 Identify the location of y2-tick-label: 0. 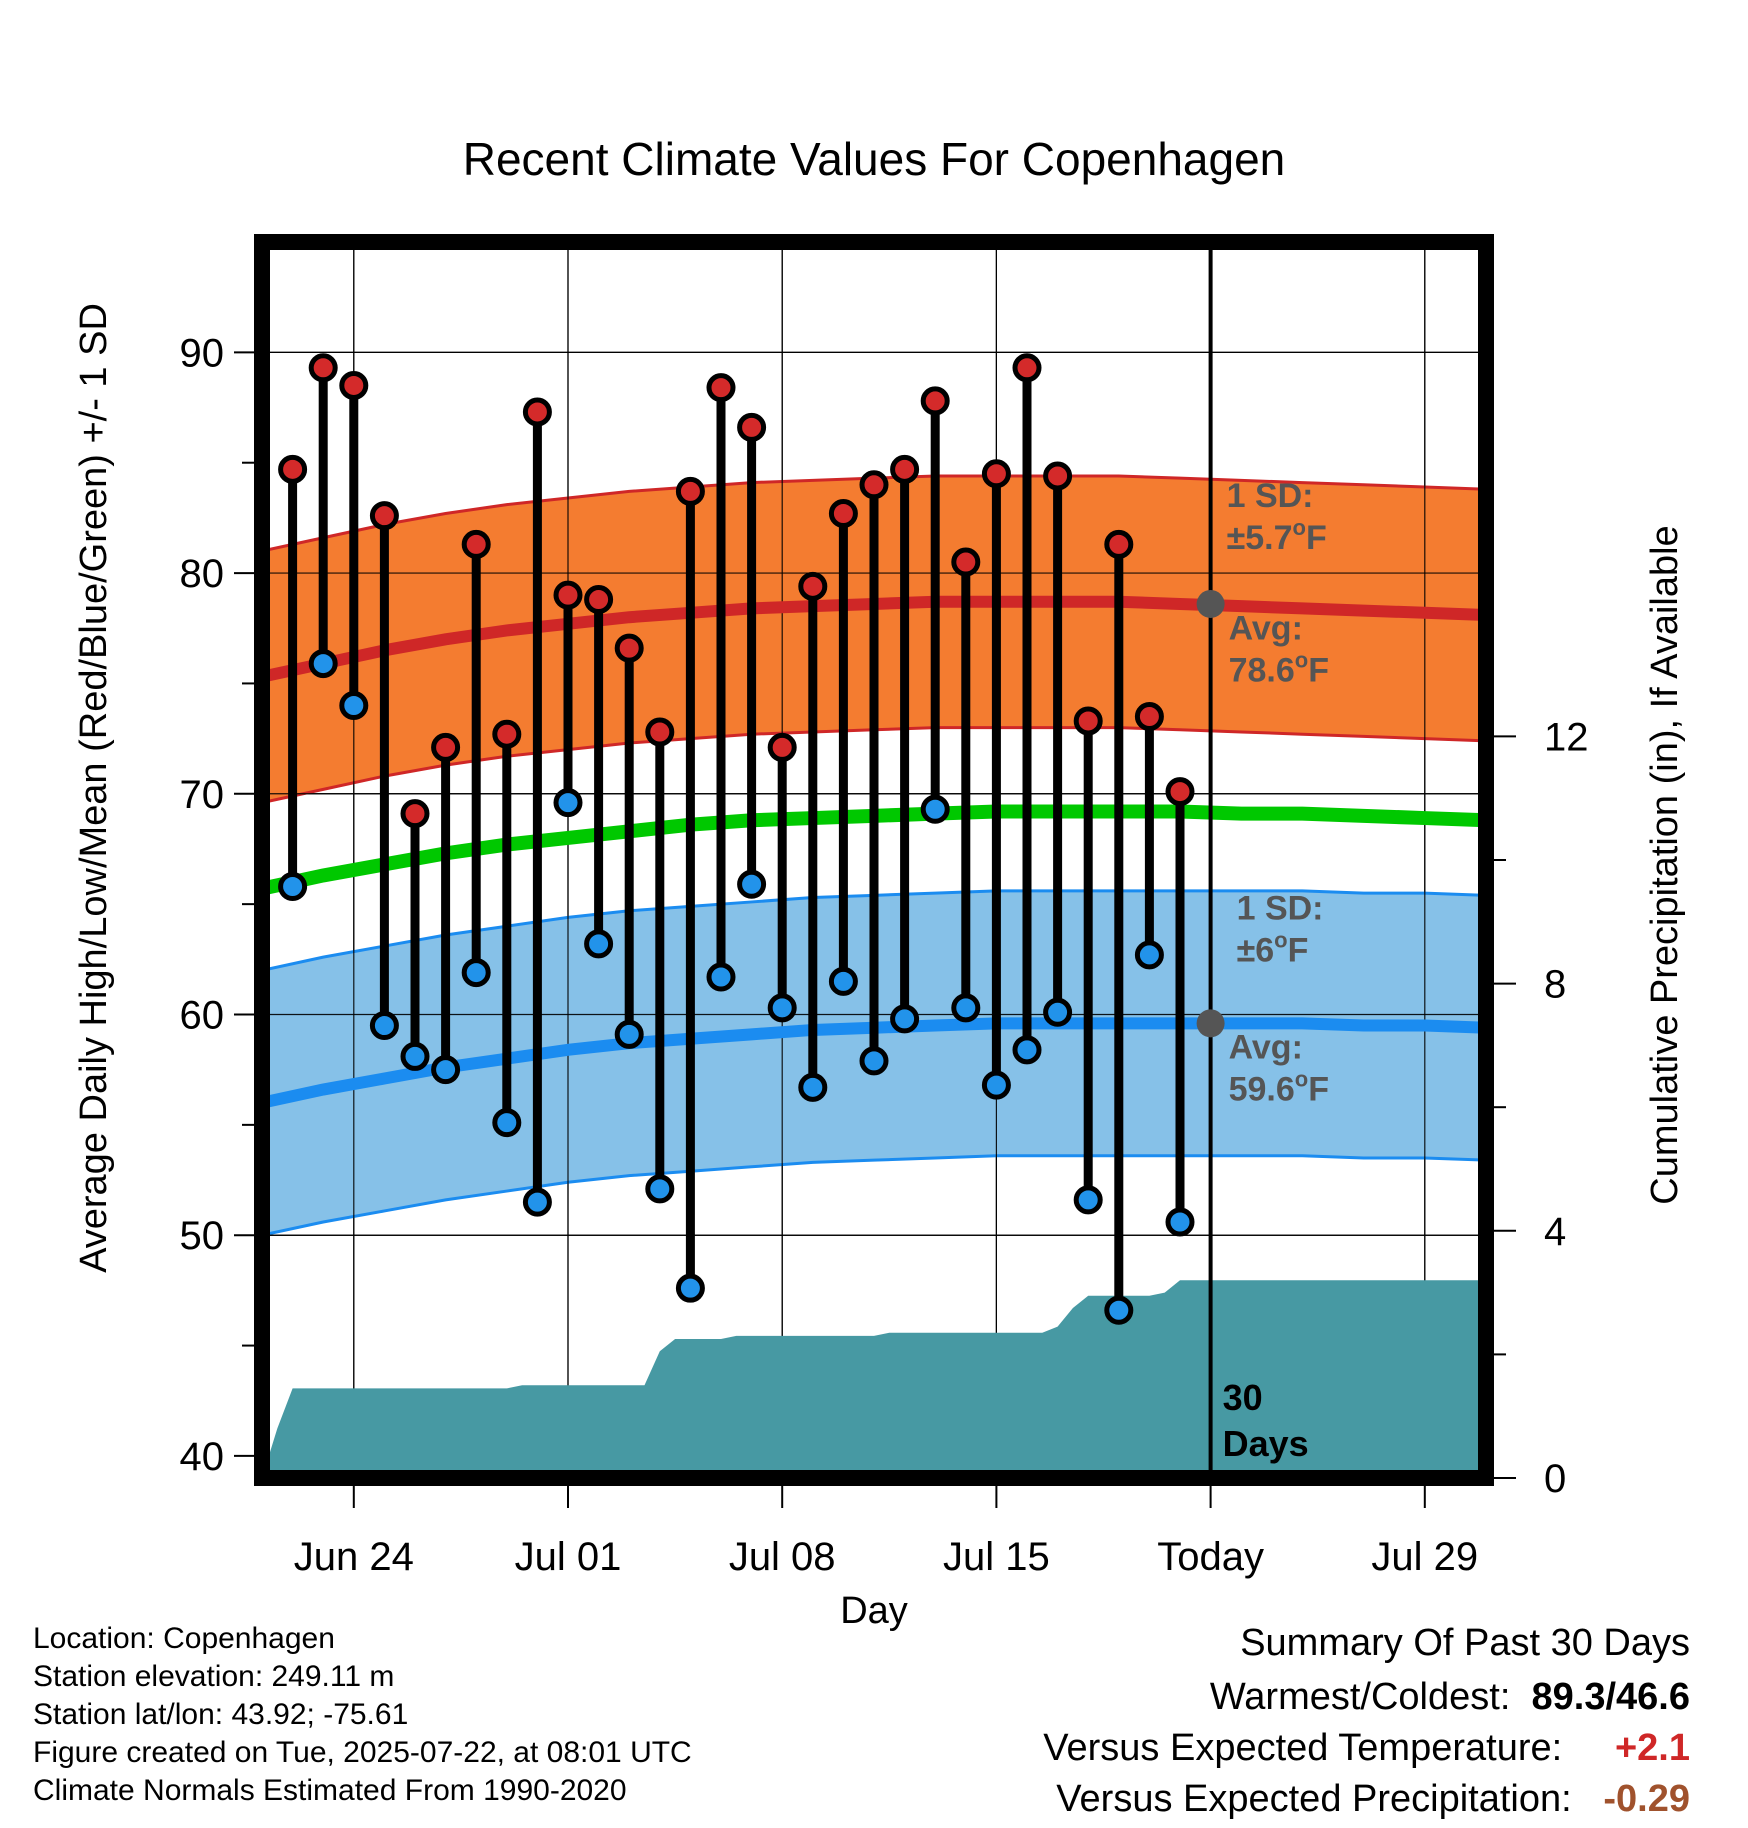
(1555, 1479).